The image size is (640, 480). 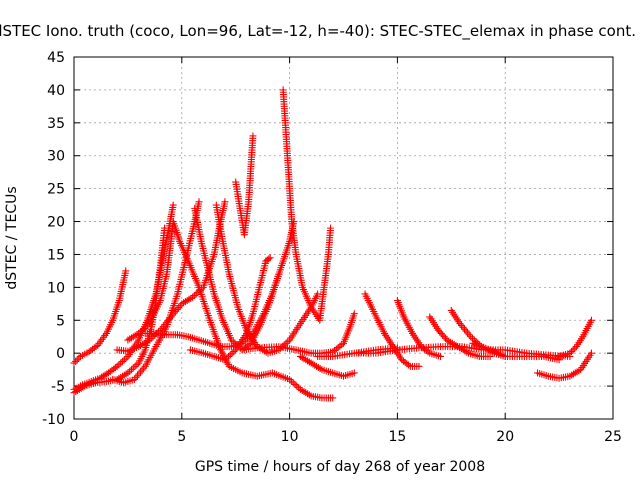 What do you see at coordinates (56, 223) in the screenshot?
I see `y-tick-label: 20` at bounding box center [56, 223].